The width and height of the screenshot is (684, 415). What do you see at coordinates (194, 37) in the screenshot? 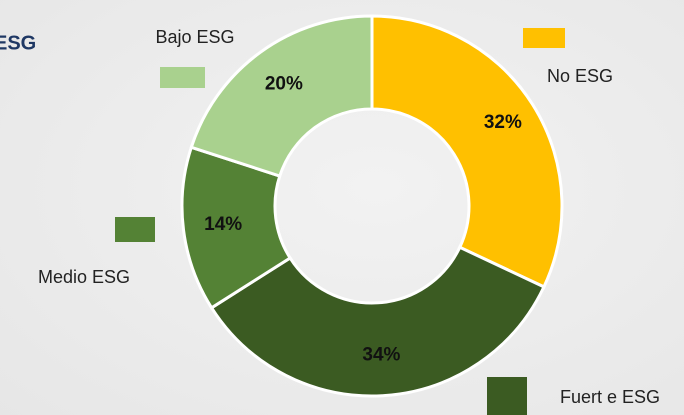
I see `legend-label: Bajo ESG` at bounding box center [194, 37].